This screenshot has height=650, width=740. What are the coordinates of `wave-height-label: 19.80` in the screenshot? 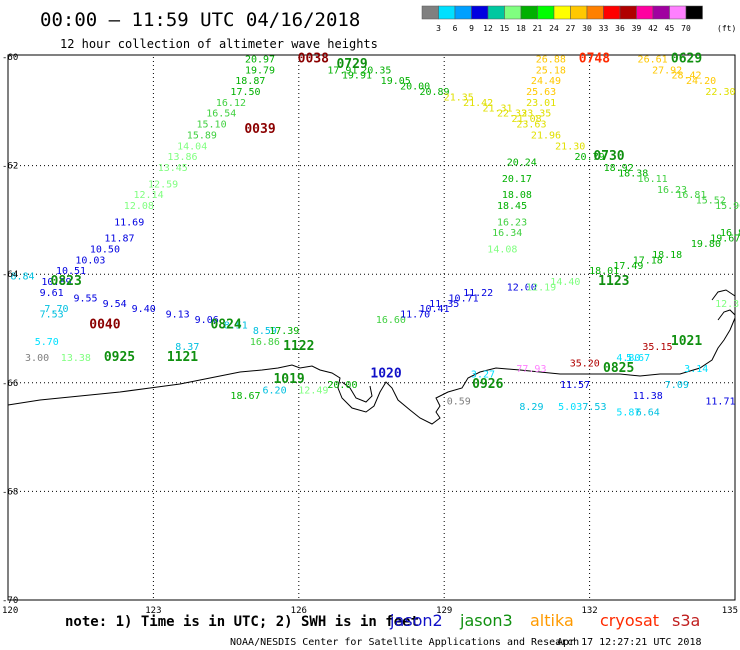 It's located at (706, 244).